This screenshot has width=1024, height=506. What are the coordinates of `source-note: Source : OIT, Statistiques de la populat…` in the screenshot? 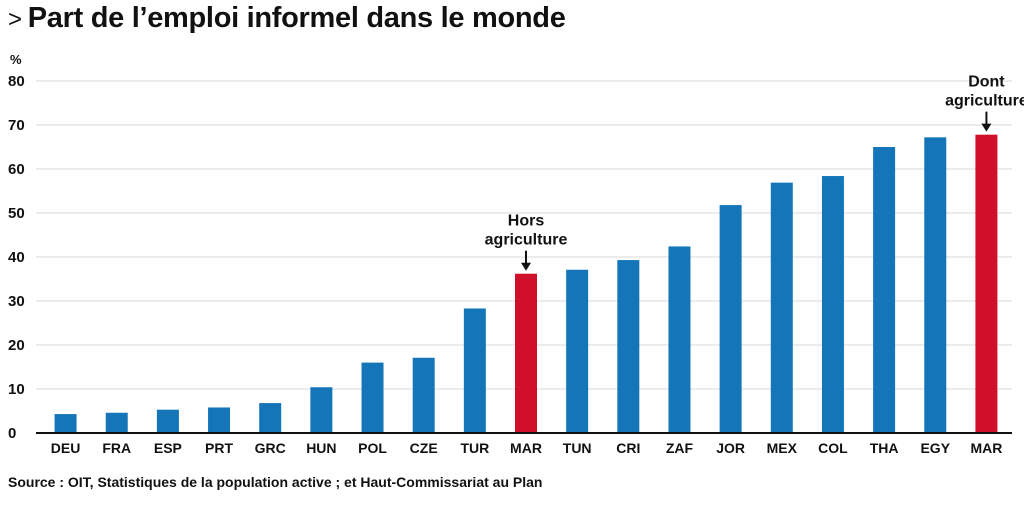 It's located at (275, 482).